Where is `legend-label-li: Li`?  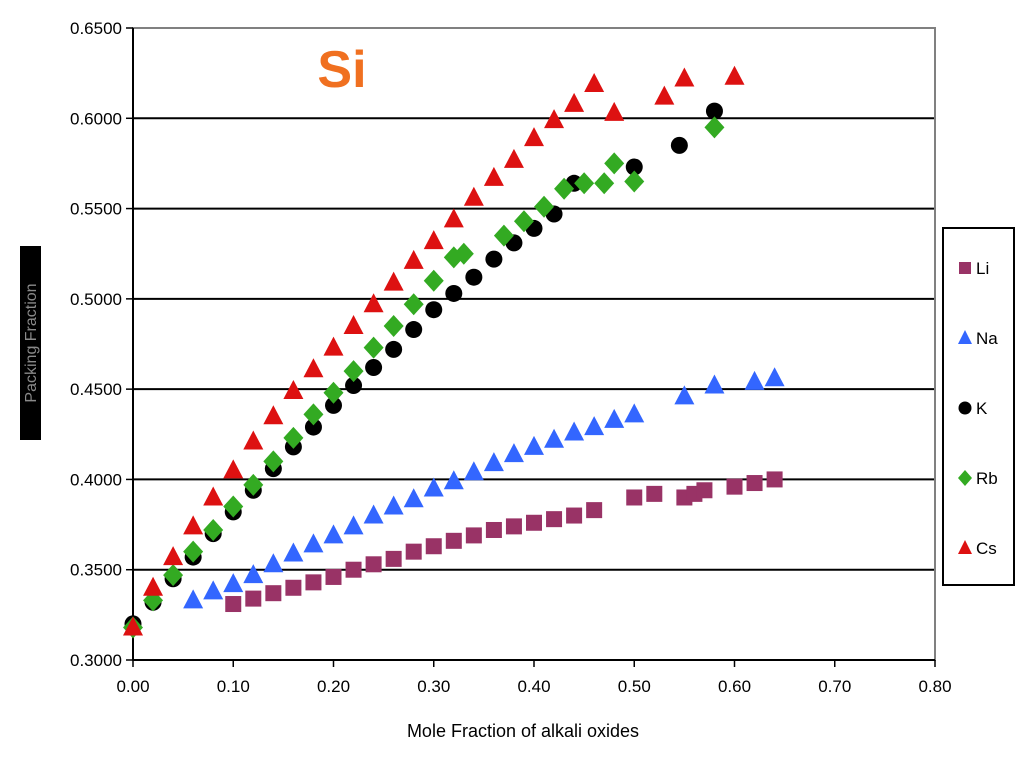
legend-label-li: Li is located at coordinates (982, 268).